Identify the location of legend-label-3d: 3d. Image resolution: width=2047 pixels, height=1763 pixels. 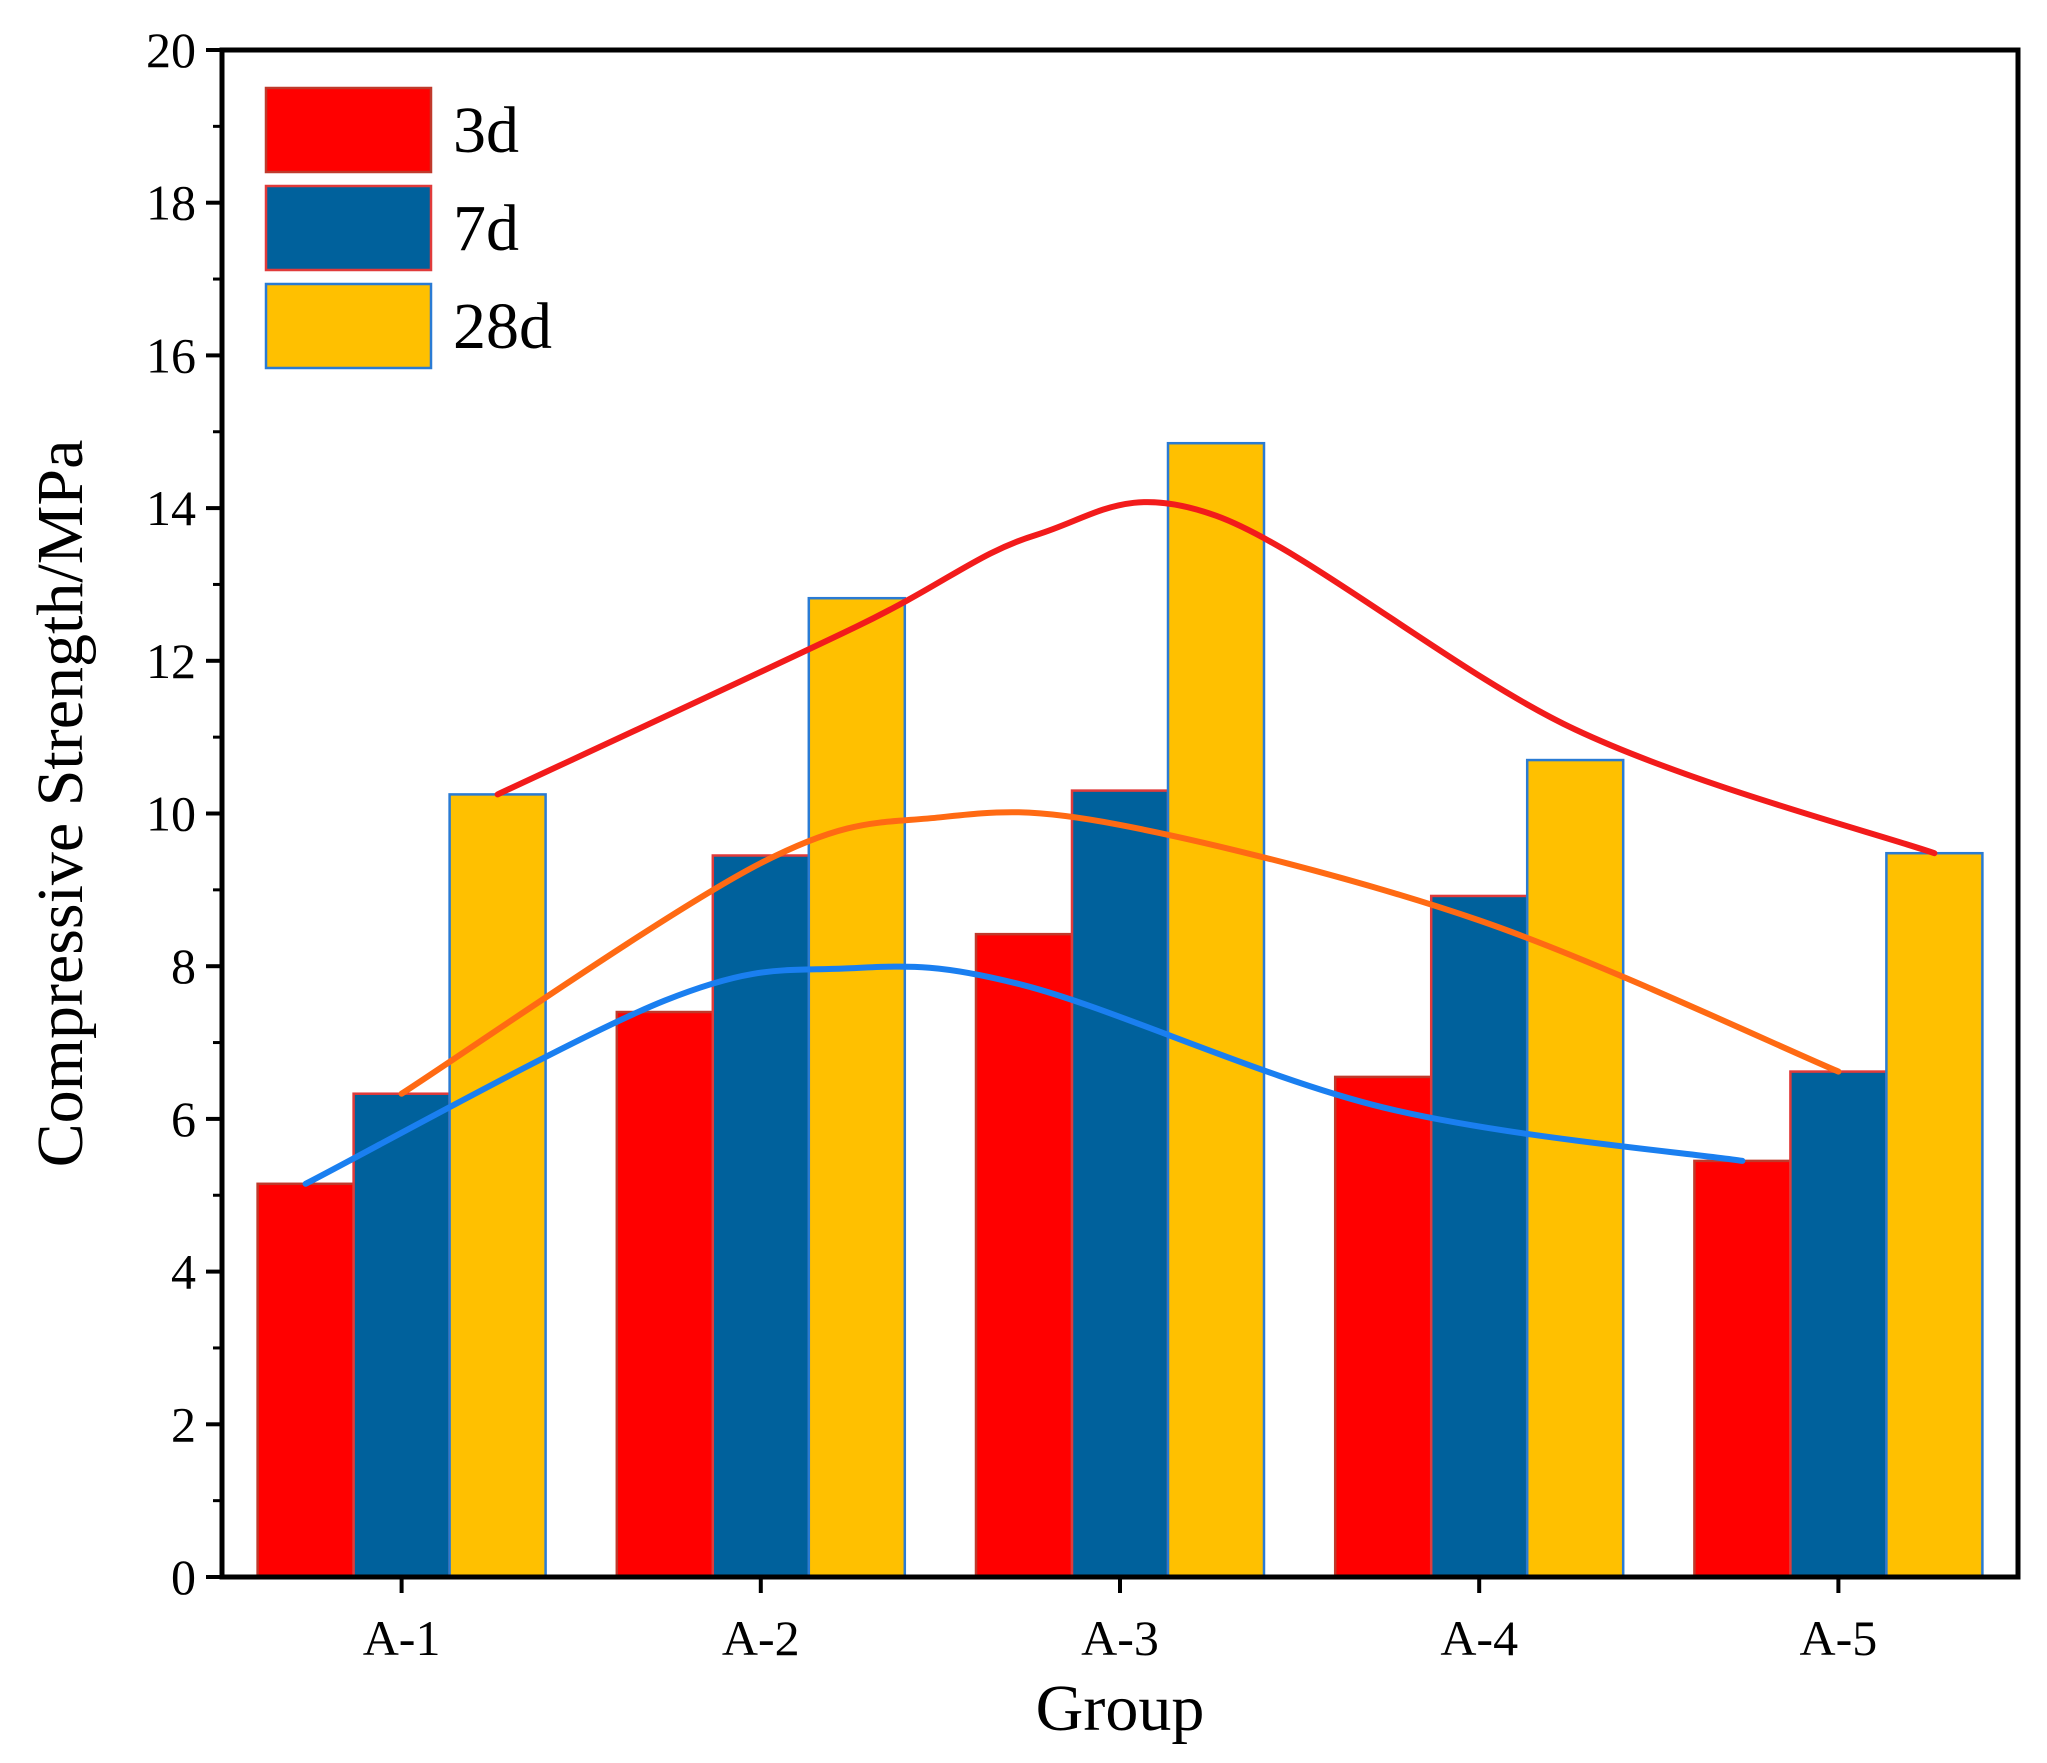
(486, 130).